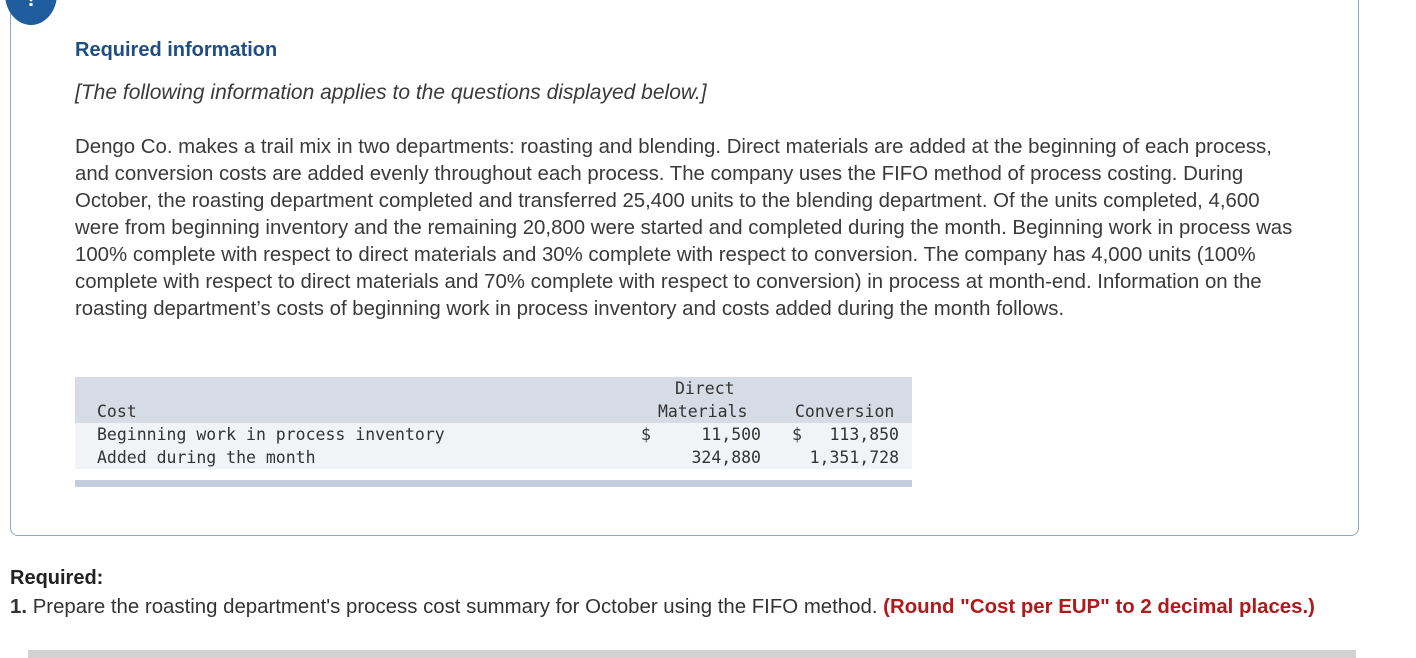 Image resolution: width=1416 pixels, height=658 pixels. Describe the element at coordinates (845, 411) in the screenshot. I see `conversion-header: Conversion` at that location.